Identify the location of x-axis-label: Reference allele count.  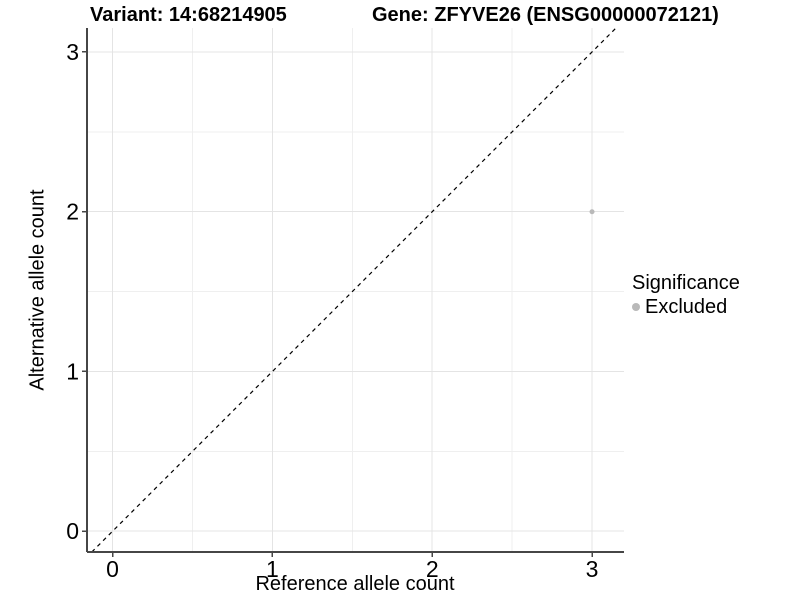
(355, 584).